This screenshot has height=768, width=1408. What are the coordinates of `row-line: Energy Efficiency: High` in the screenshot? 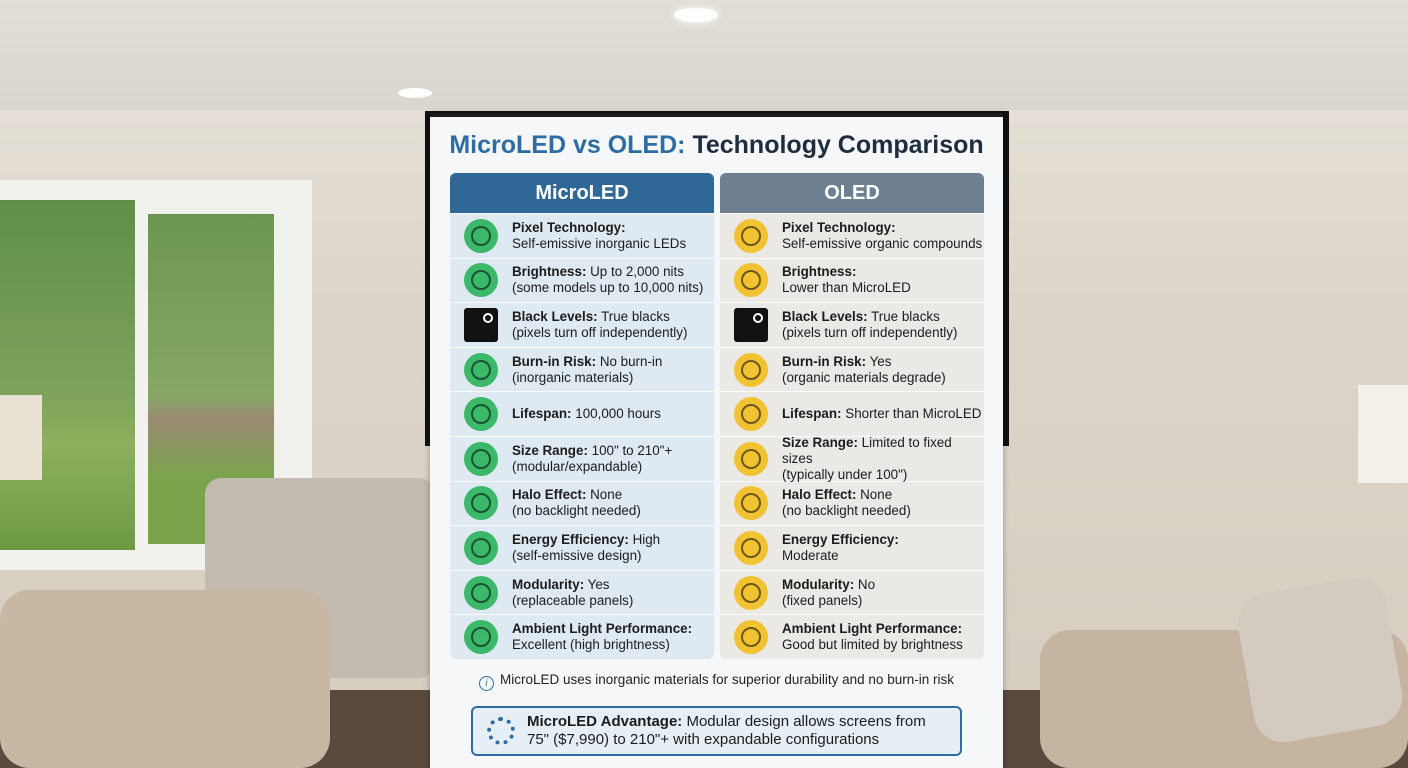 It's located at (586, 540).